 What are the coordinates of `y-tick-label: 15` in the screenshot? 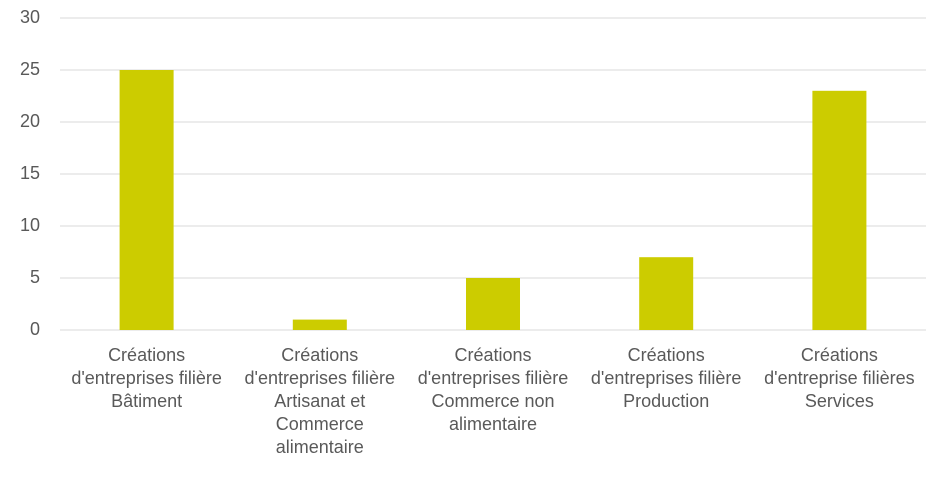 It's located at (30, 173).